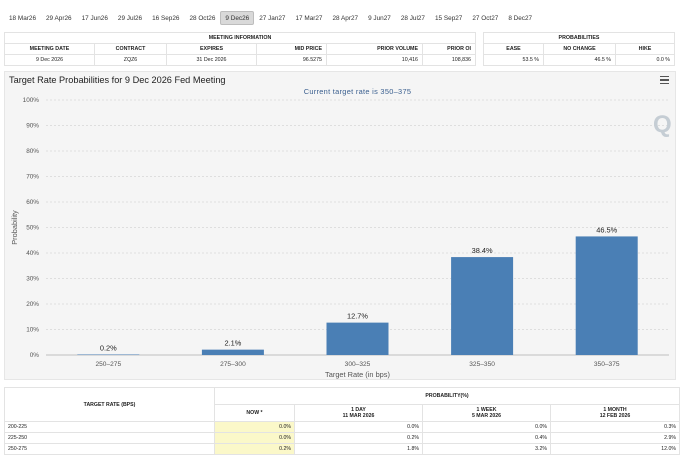  Describe the element at coordinates (31, 100) in the screenshot. I see `y-tick-label: 100%` at that location.